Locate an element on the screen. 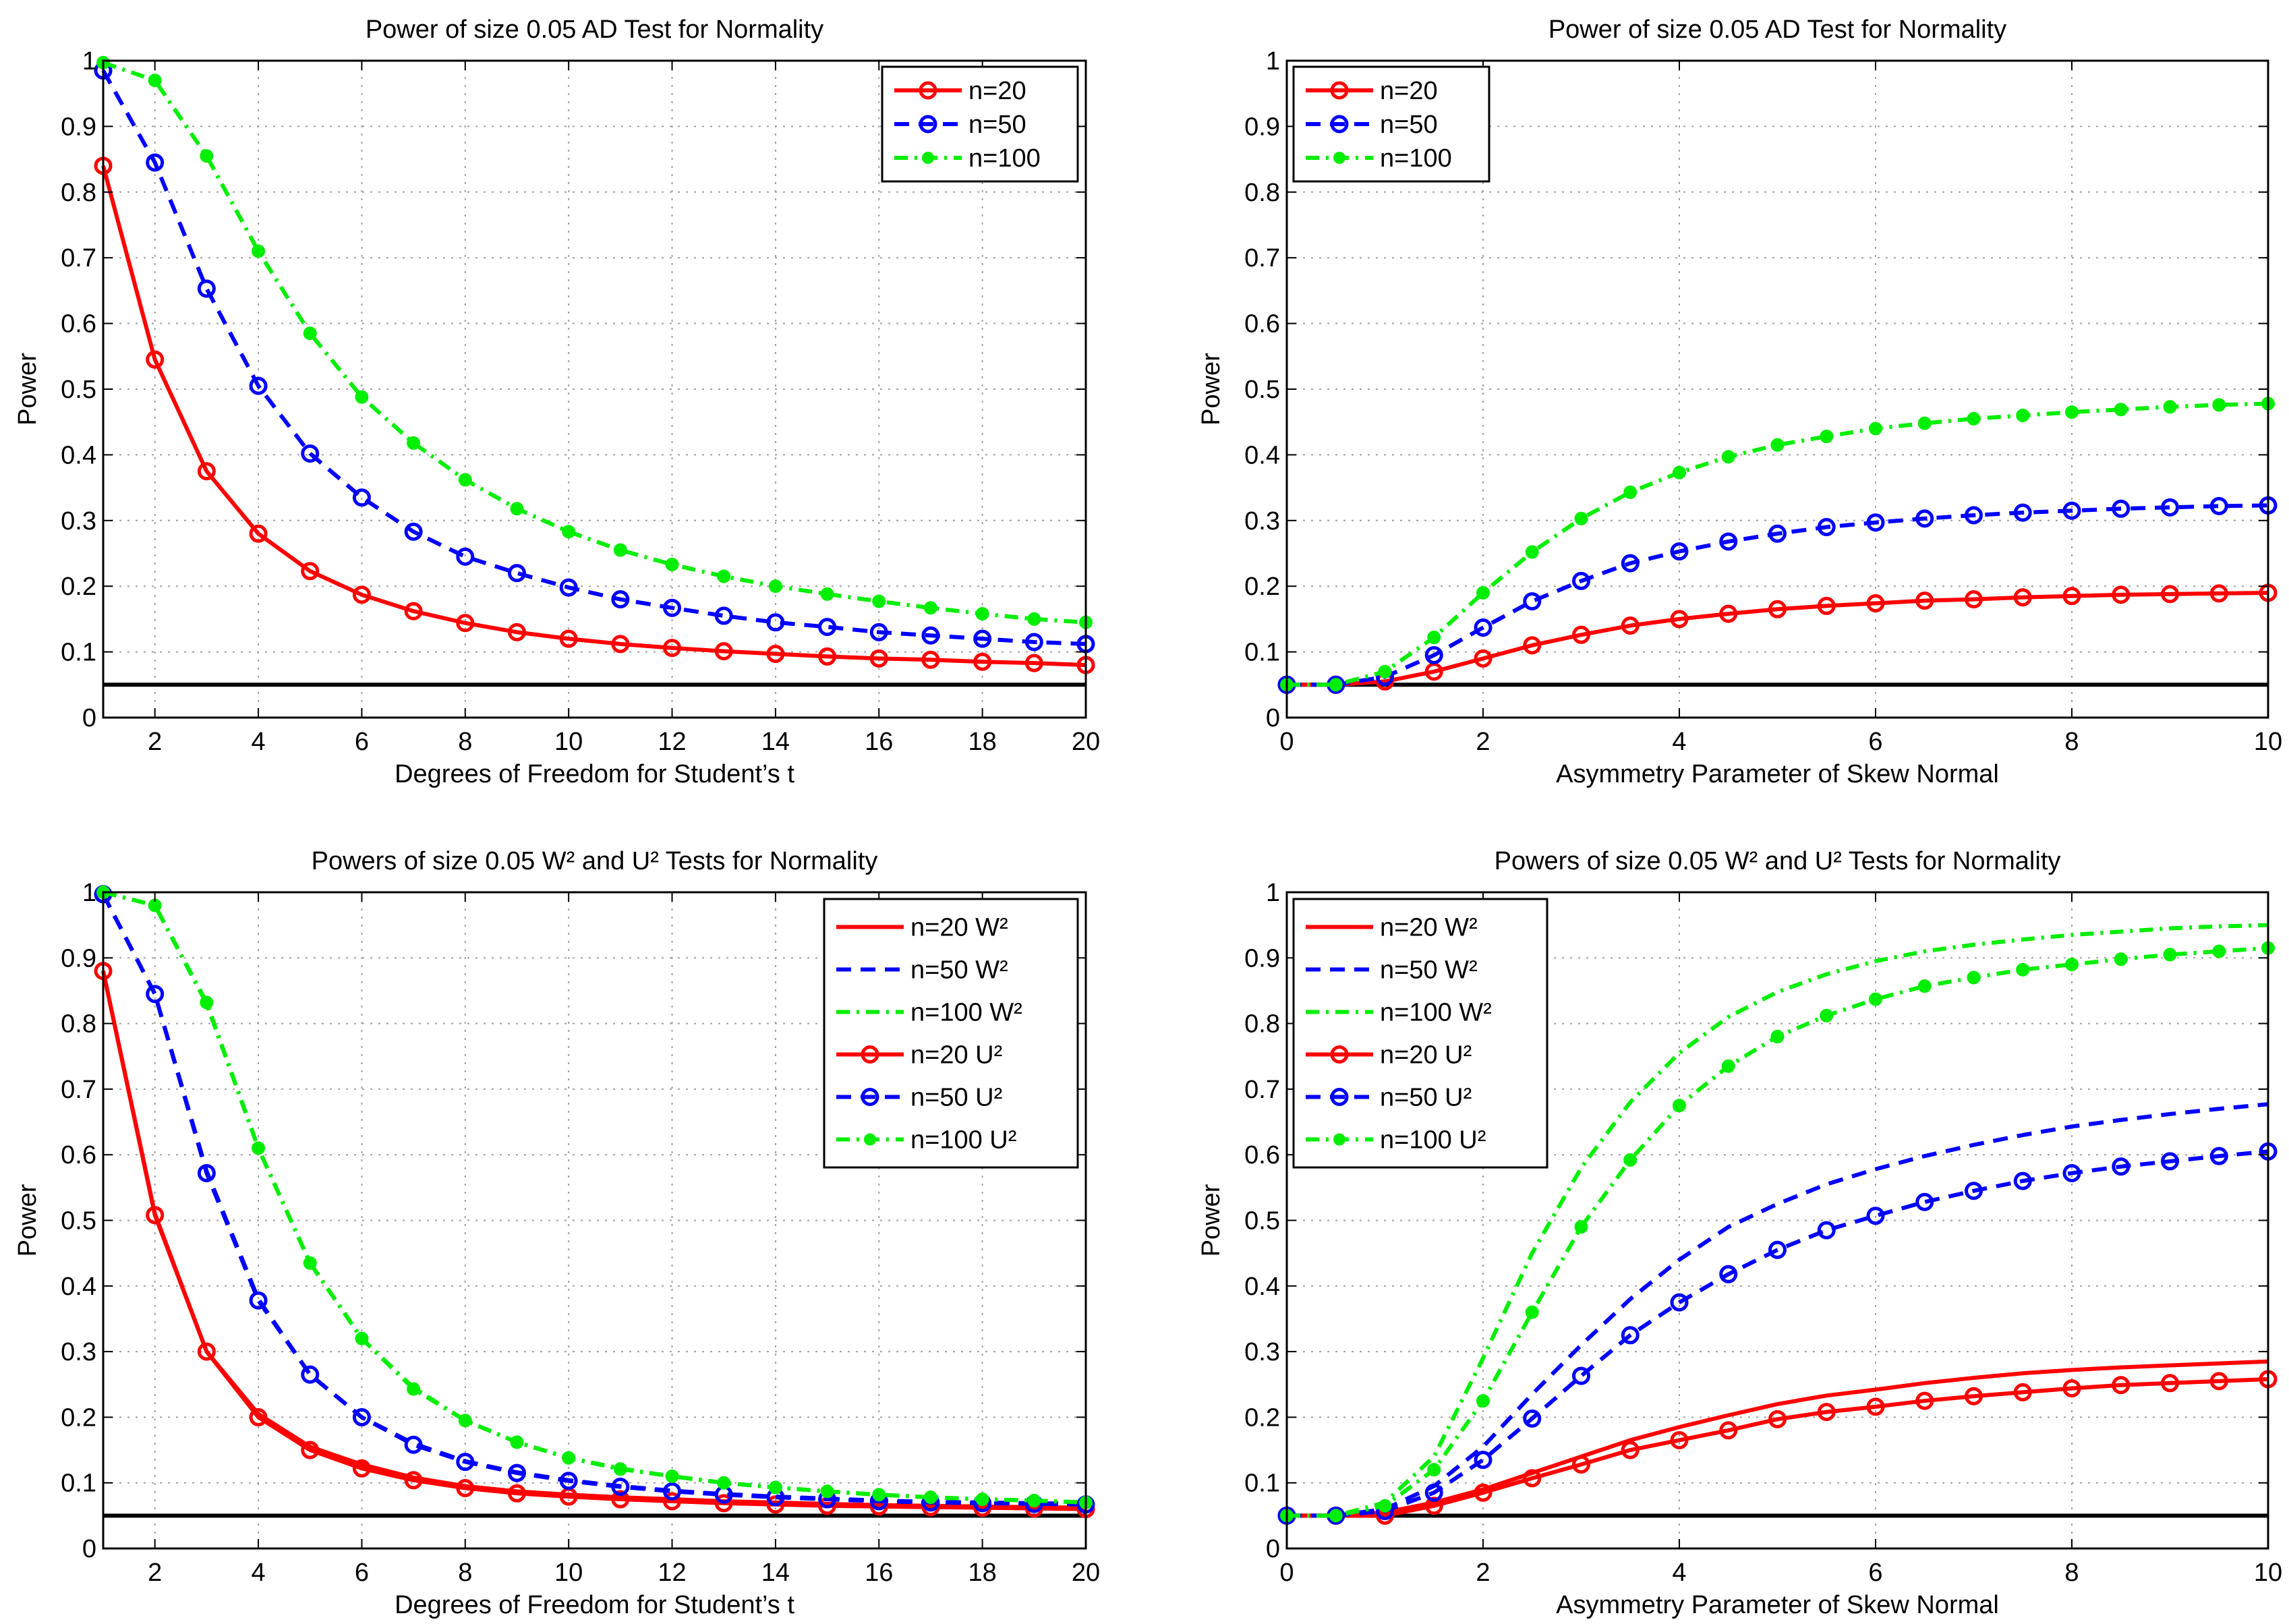  y-tick-label: 1 is located at coordinates (1273, 893).